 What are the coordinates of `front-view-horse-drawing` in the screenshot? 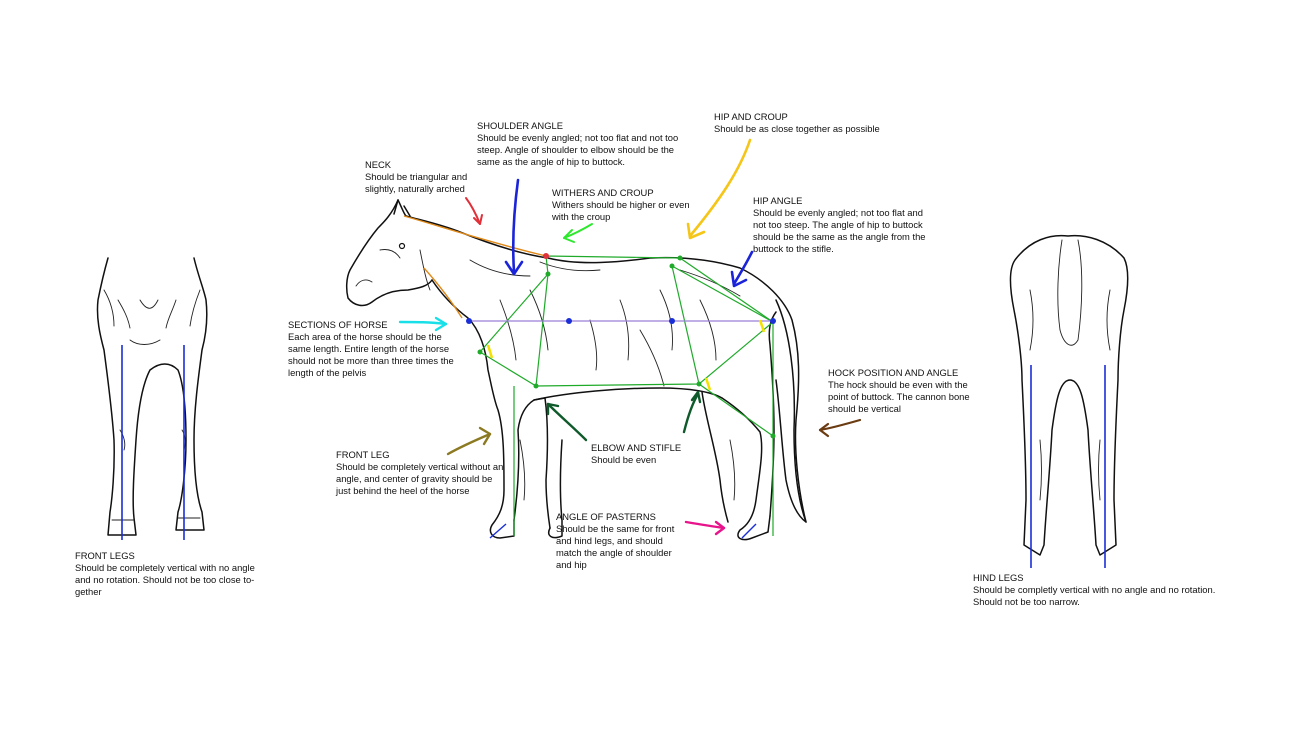 It's located at (152, 398).